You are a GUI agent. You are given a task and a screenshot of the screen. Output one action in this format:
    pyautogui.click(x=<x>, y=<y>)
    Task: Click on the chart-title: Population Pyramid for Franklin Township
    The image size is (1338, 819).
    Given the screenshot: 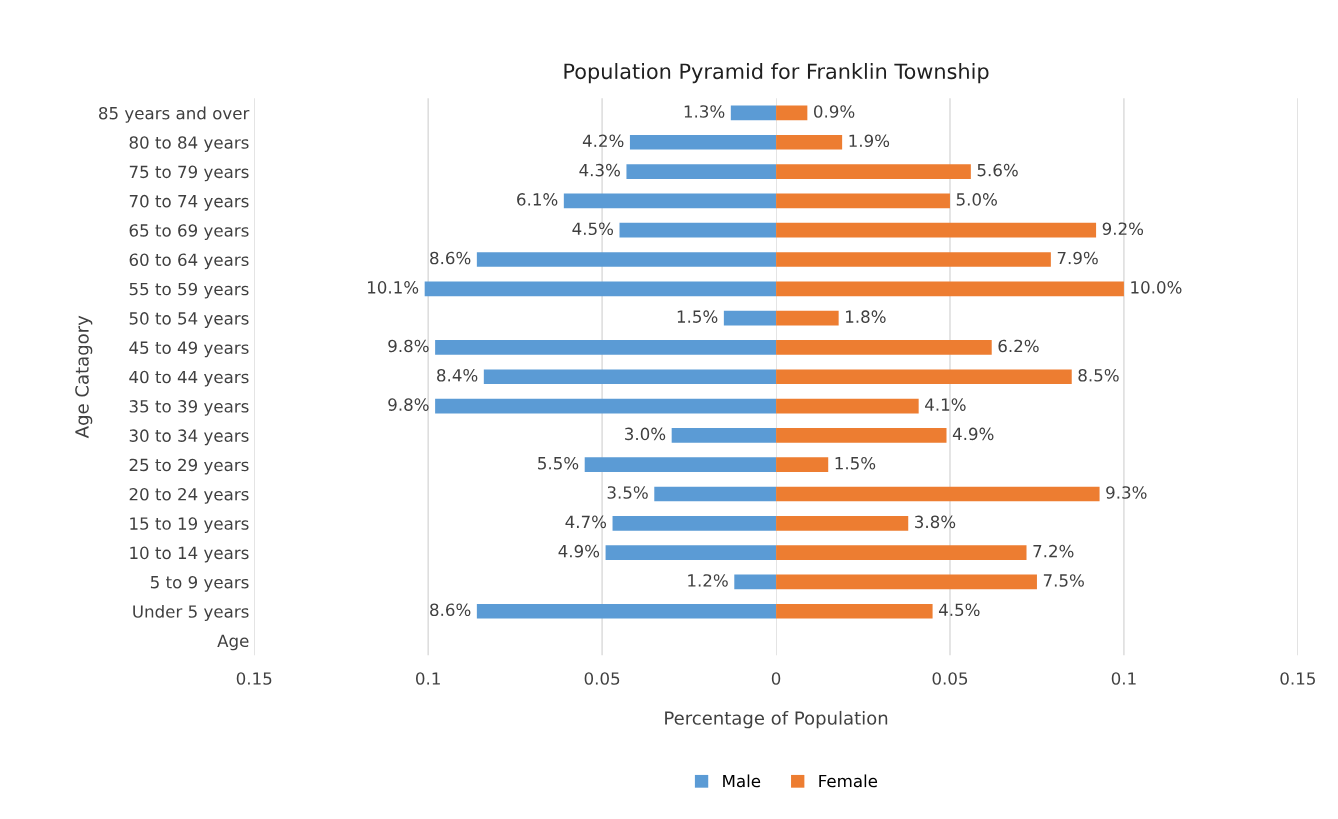 What is the action you would take?
    pyautogui.click(x=776, y=73)
    